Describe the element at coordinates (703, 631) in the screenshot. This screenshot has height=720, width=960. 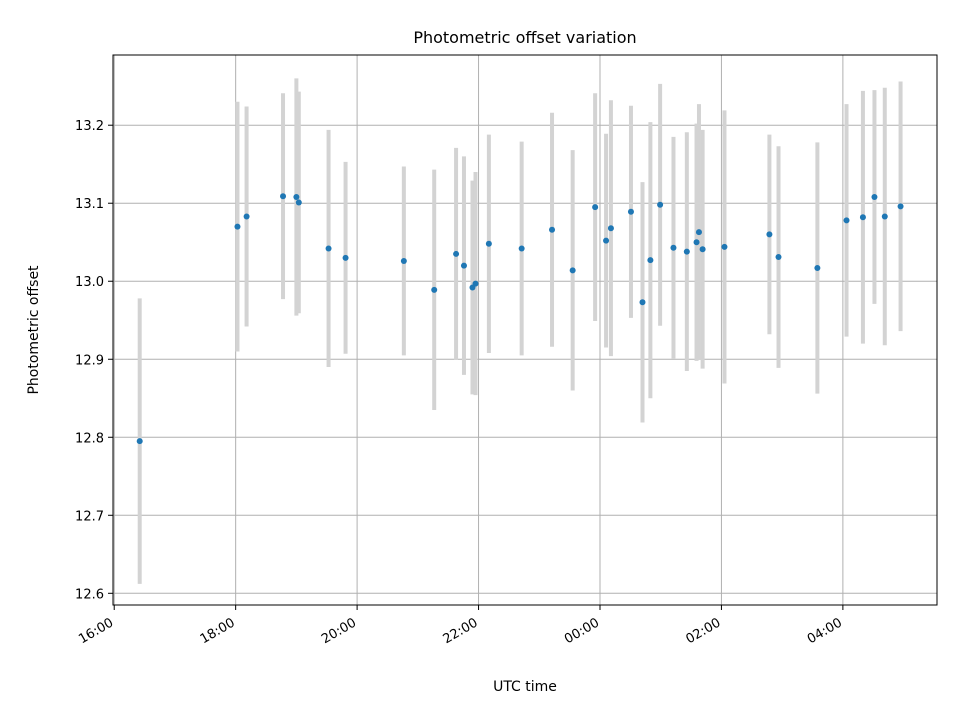
I see `x-tick-label: 02:00` at that location.